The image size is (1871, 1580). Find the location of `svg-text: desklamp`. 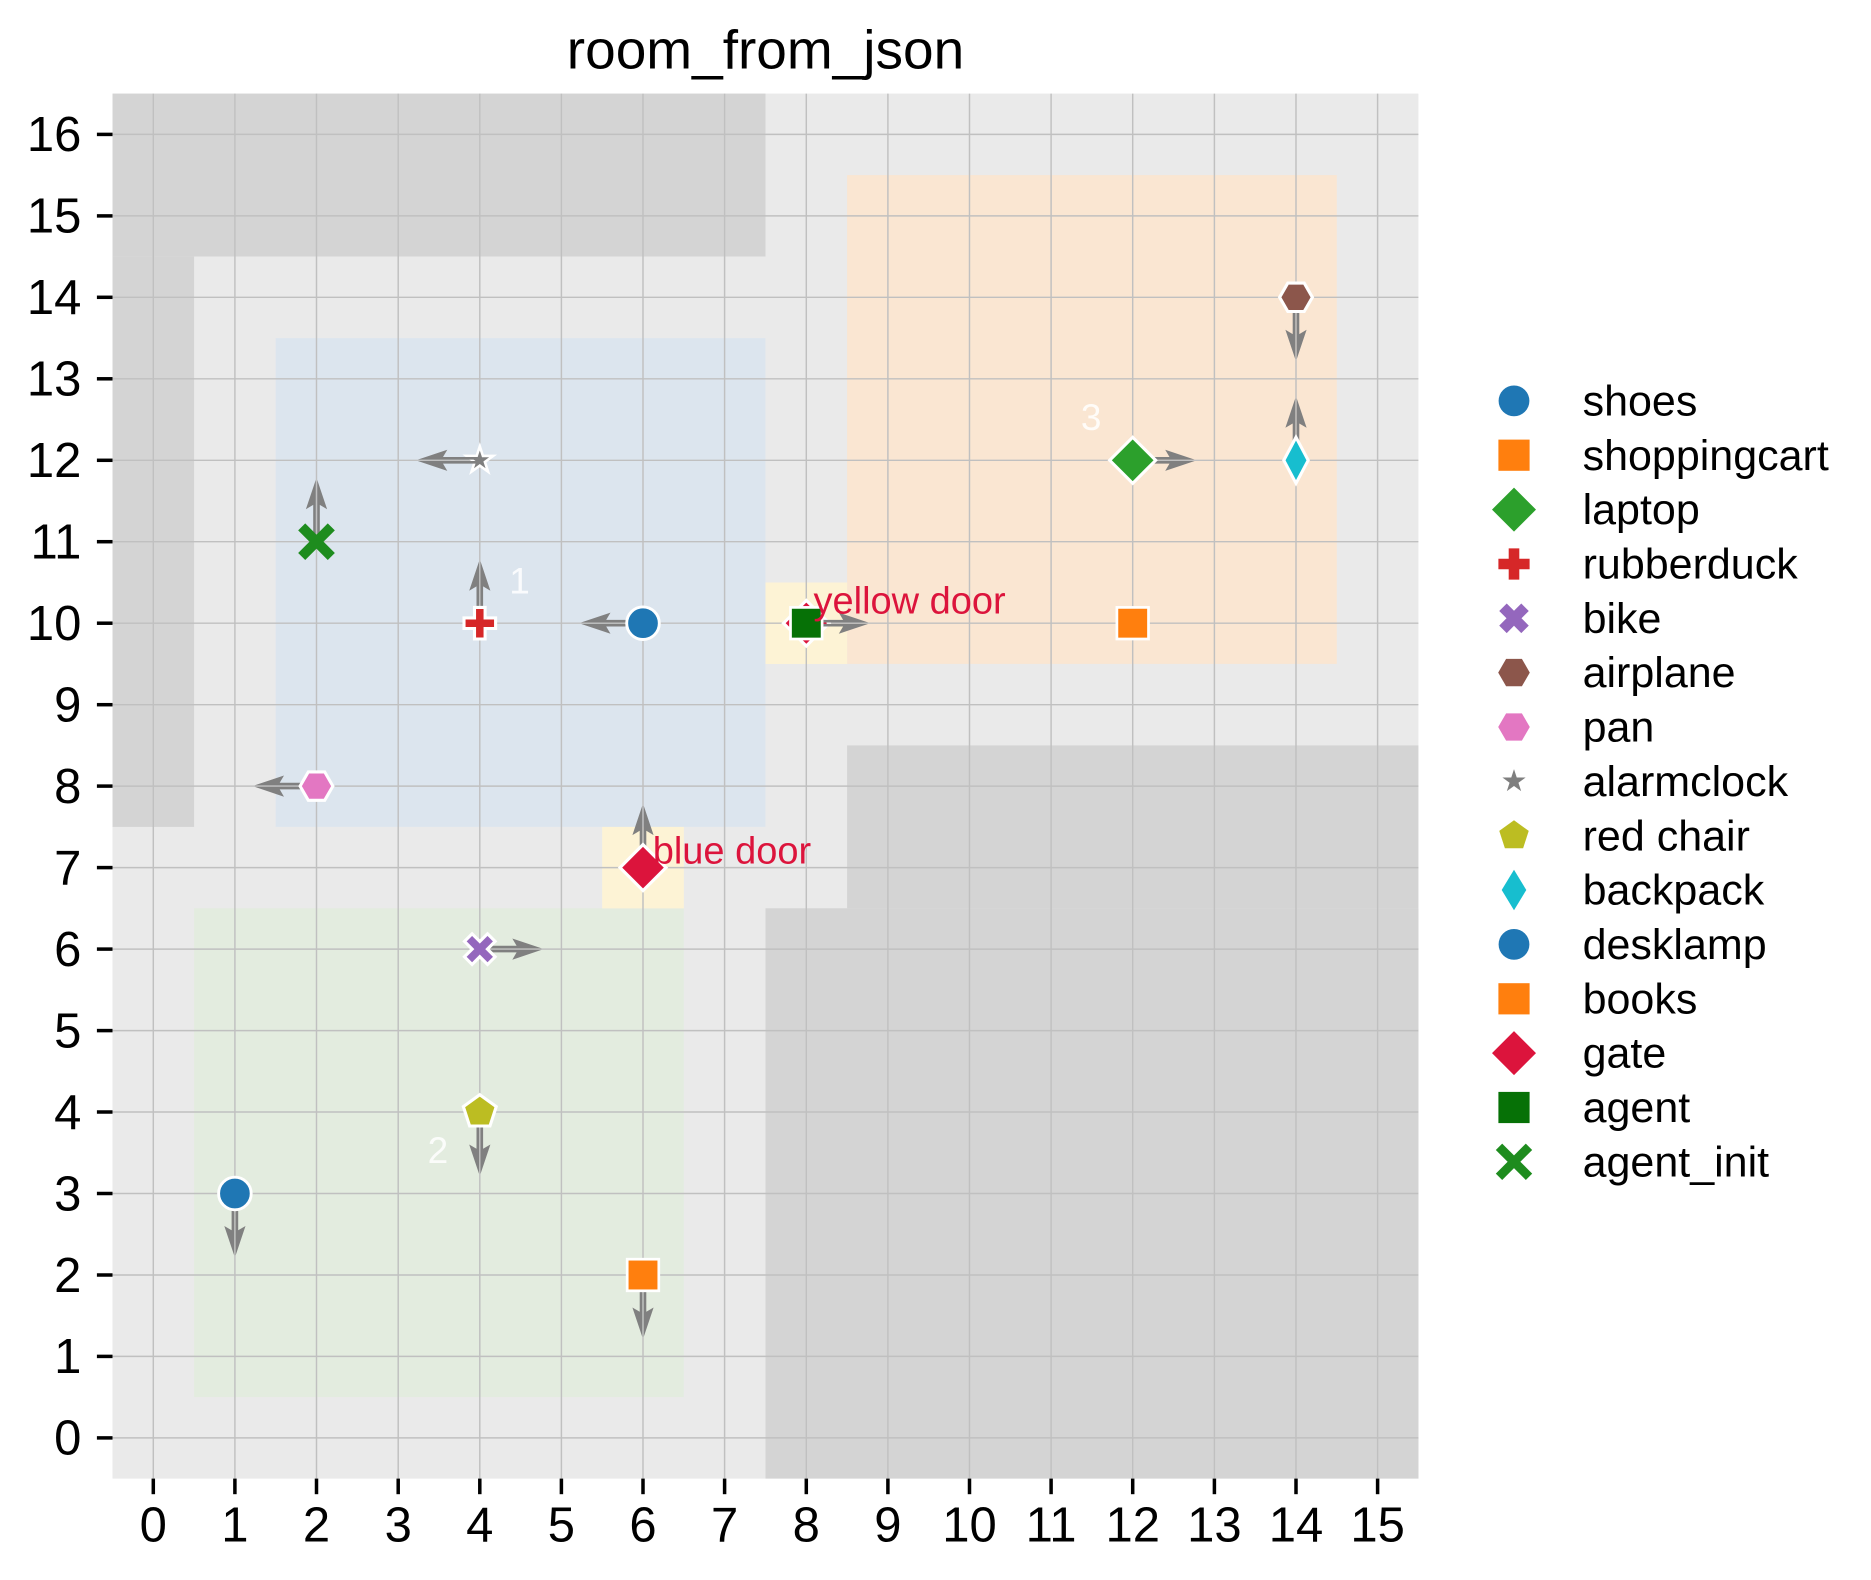

svg-text: desklamp is located at coordinates (1675, 945).